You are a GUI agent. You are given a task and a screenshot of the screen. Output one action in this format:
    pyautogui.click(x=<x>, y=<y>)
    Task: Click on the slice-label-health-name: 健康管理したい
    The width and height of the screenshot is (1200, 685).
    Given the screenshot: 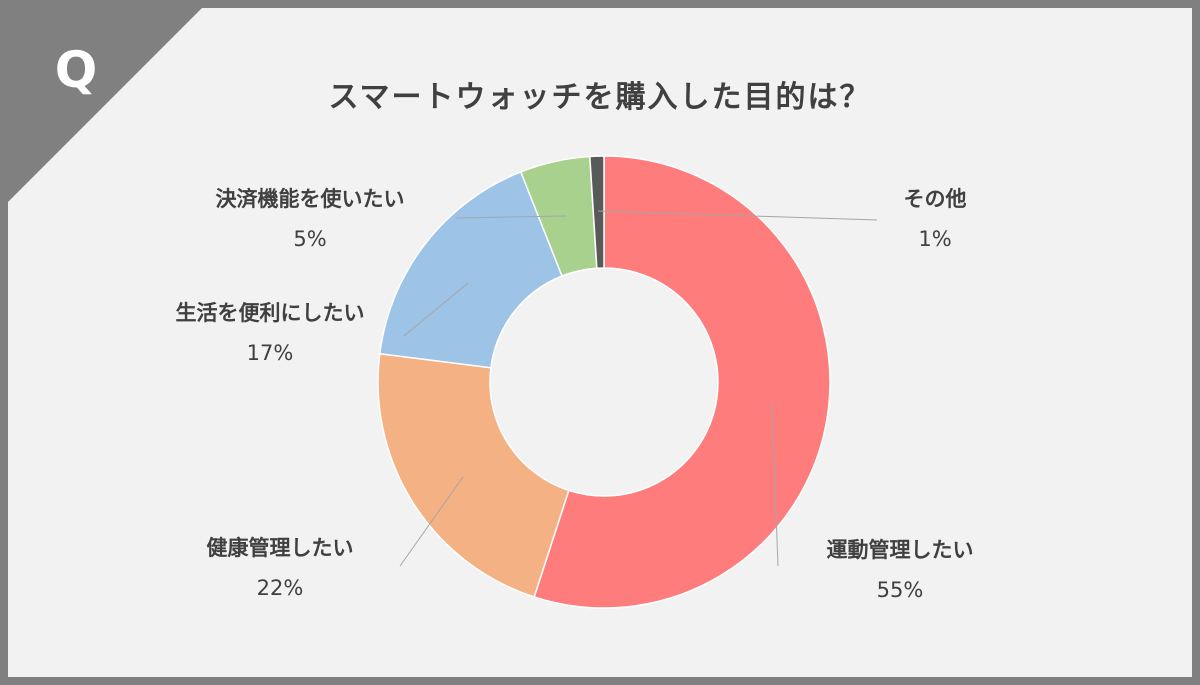 What is the action you would take?
    pyautogui.click(x=280, y=548)
    